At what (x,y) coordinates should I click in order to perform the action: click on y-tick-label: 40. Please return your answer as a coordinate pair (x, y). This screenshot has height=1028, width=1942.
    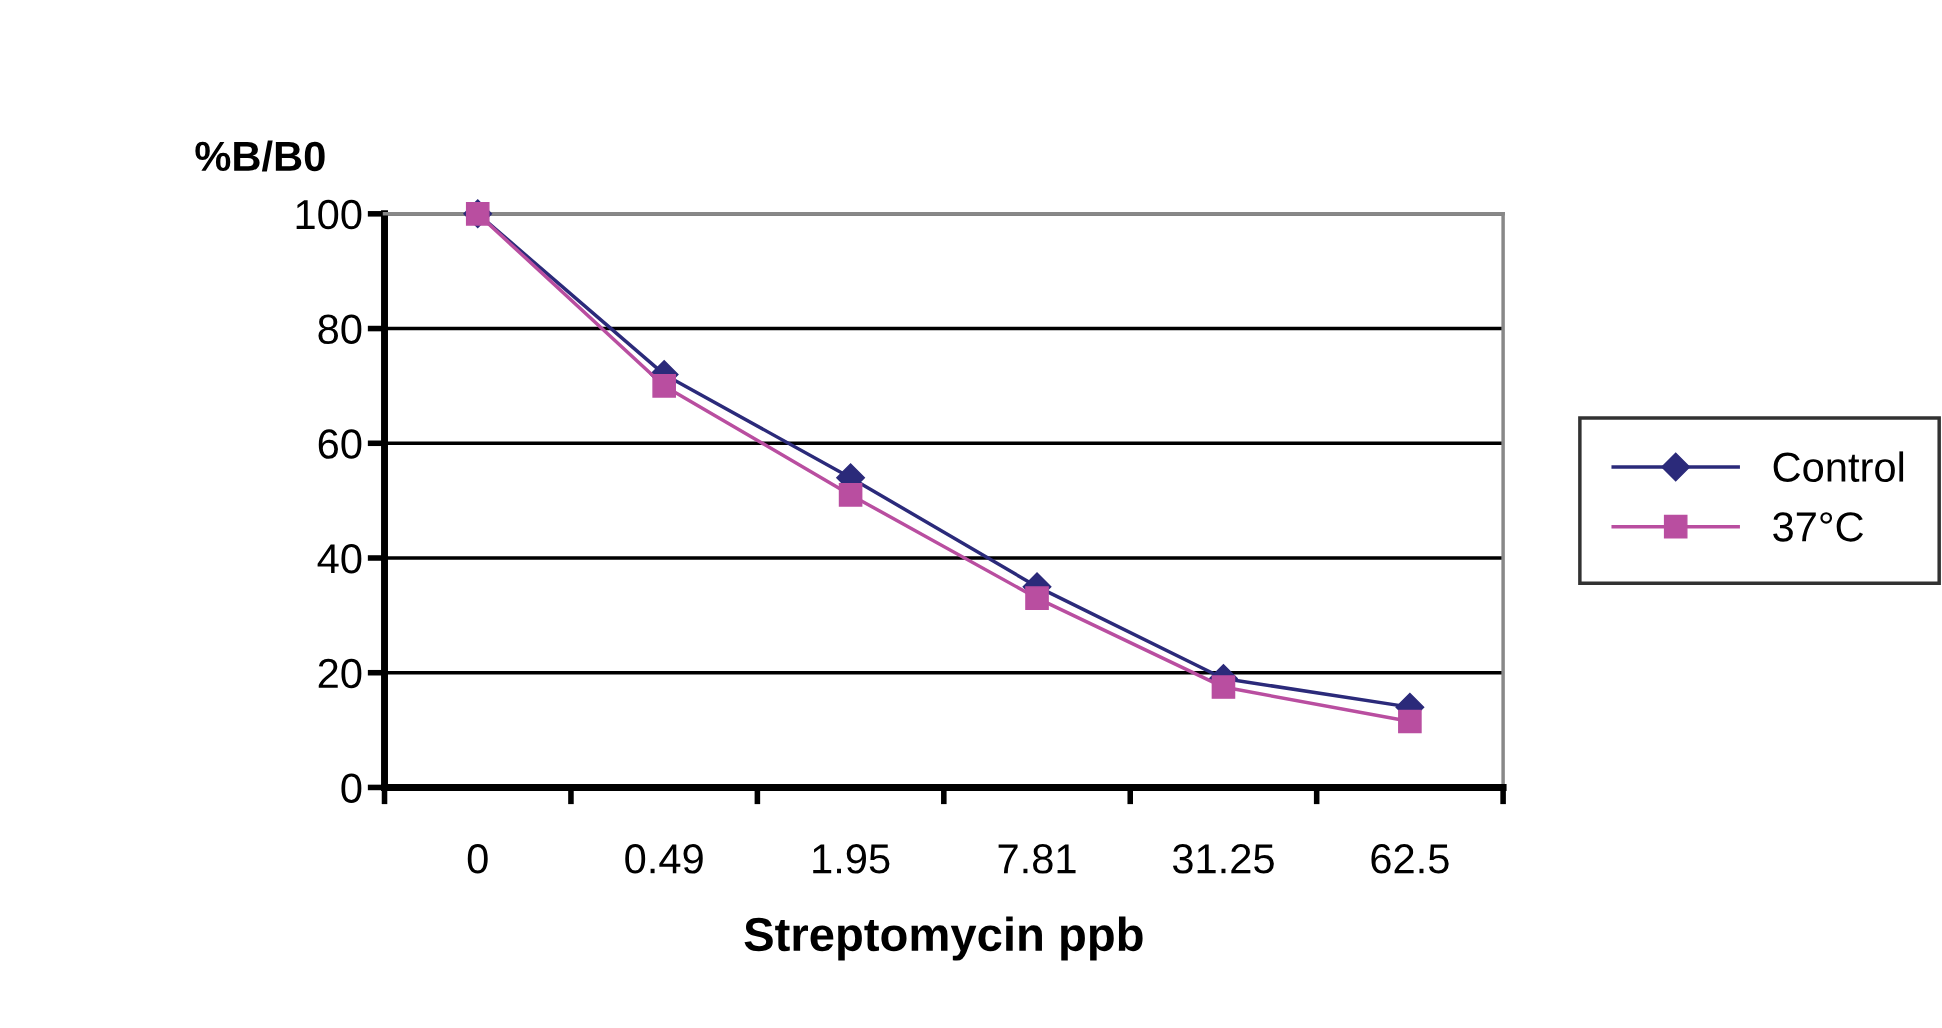
    Looking at the image, I should click on (339, 559).